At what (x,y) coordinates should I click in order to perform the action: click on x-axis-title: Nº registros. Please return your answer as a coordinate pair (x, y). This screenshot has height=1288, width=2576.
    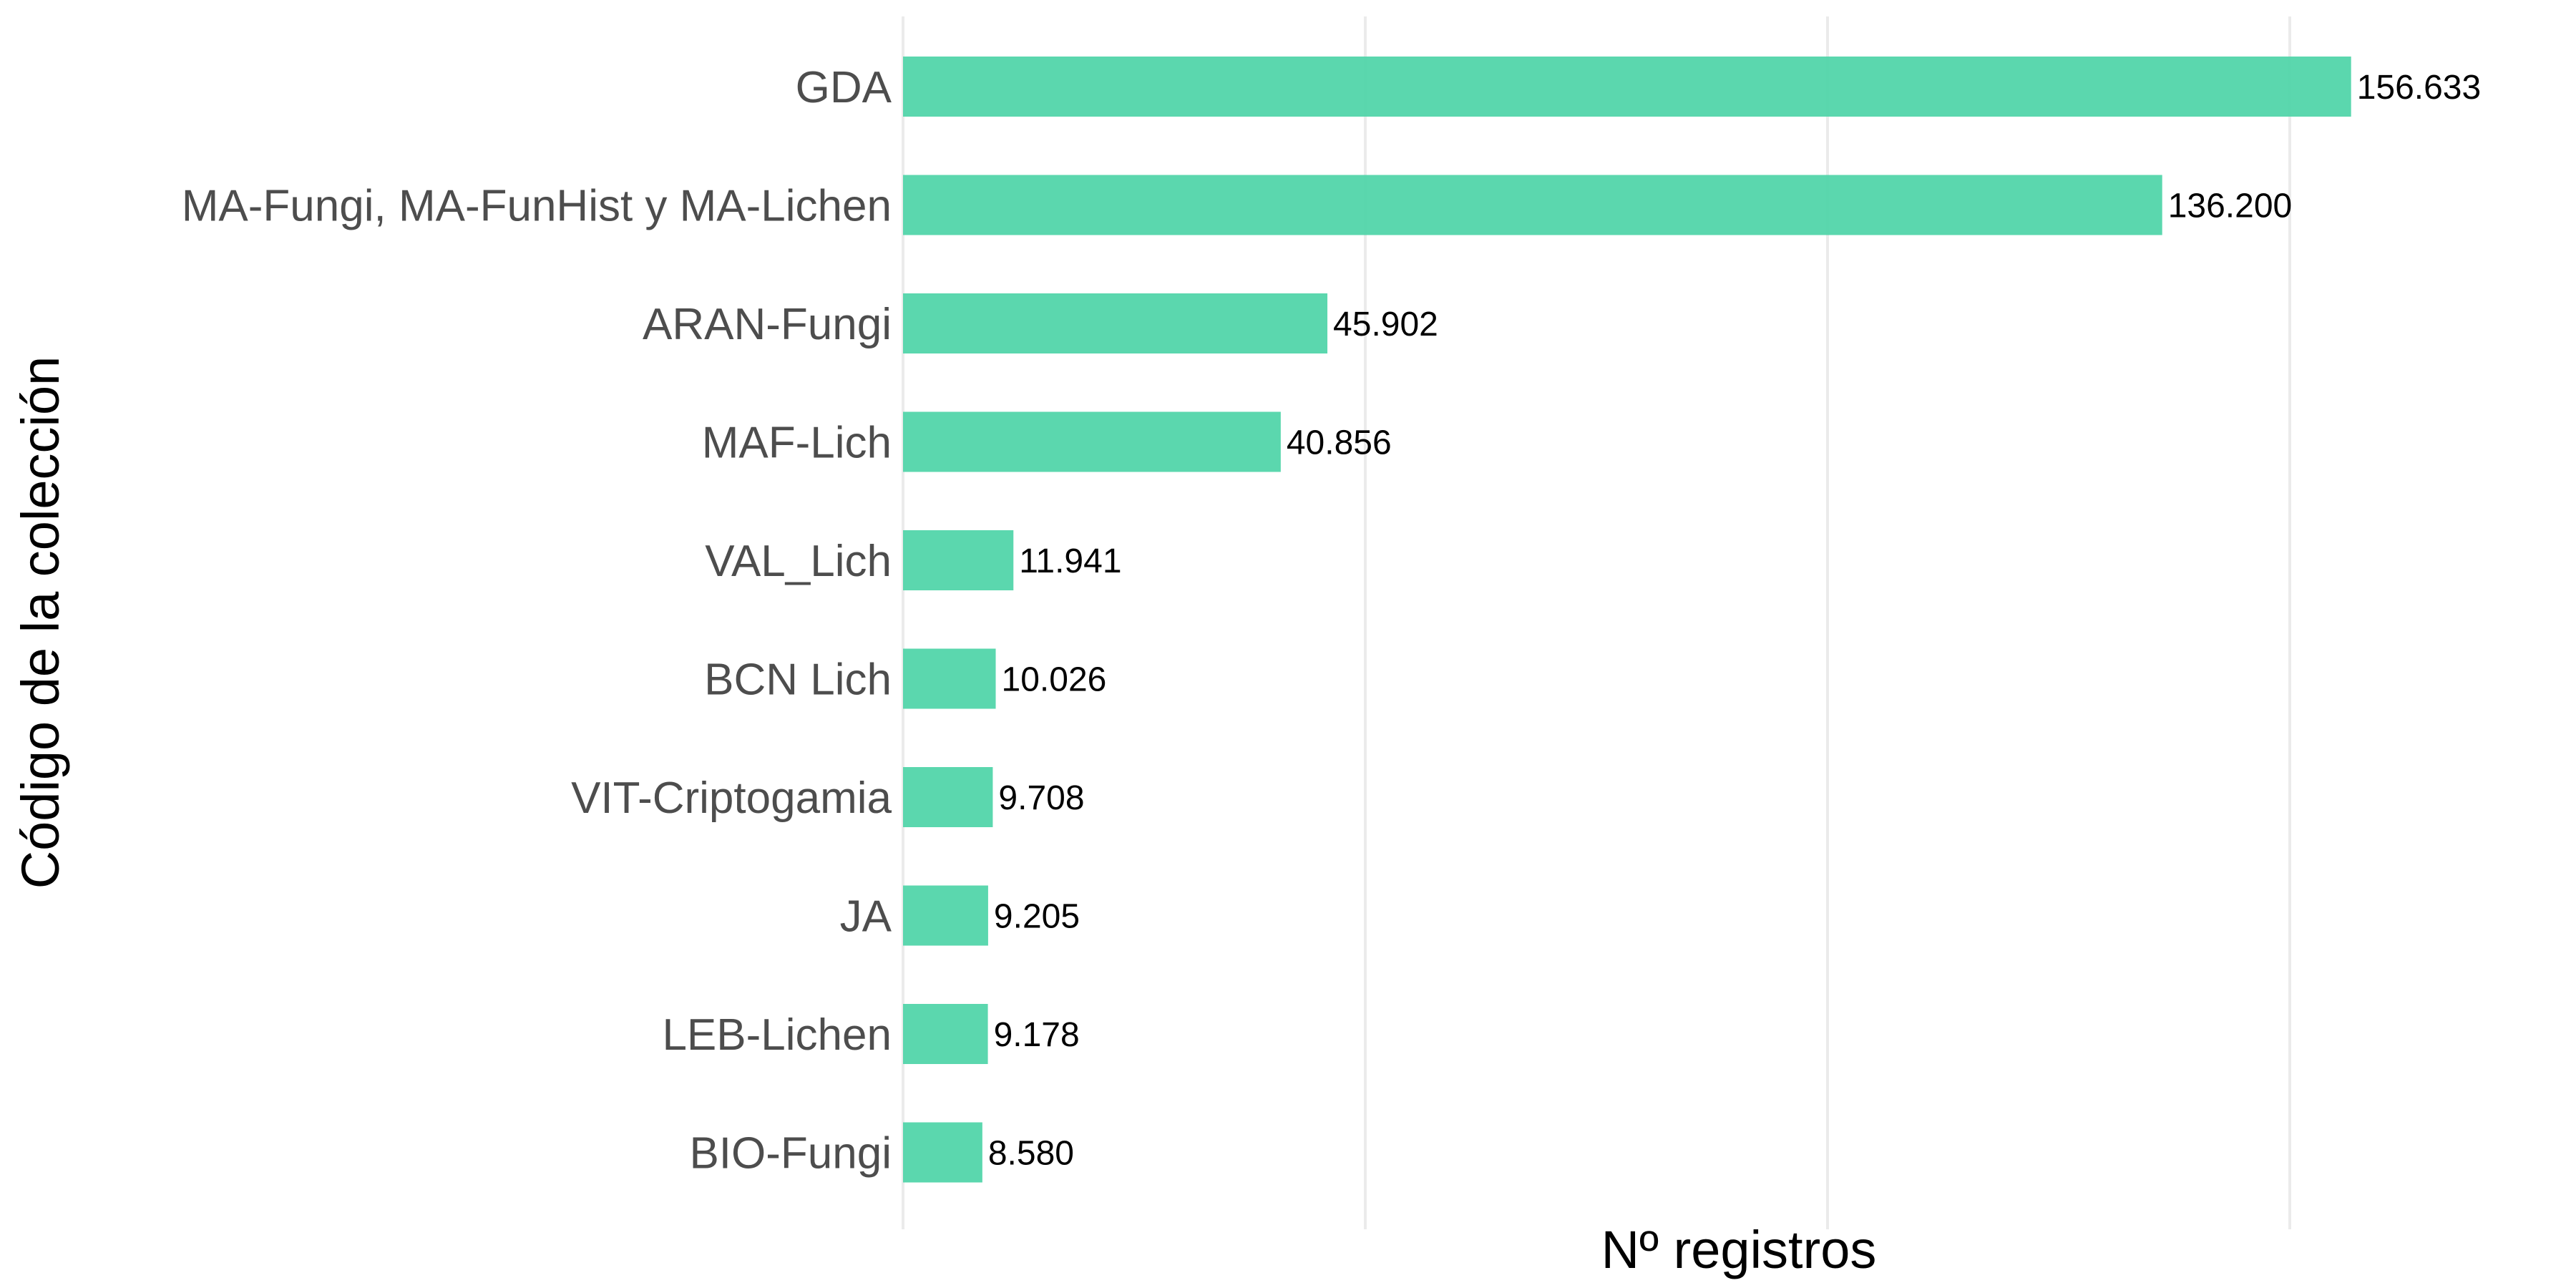
    Looking at the image, I should click on (1739, 1249).